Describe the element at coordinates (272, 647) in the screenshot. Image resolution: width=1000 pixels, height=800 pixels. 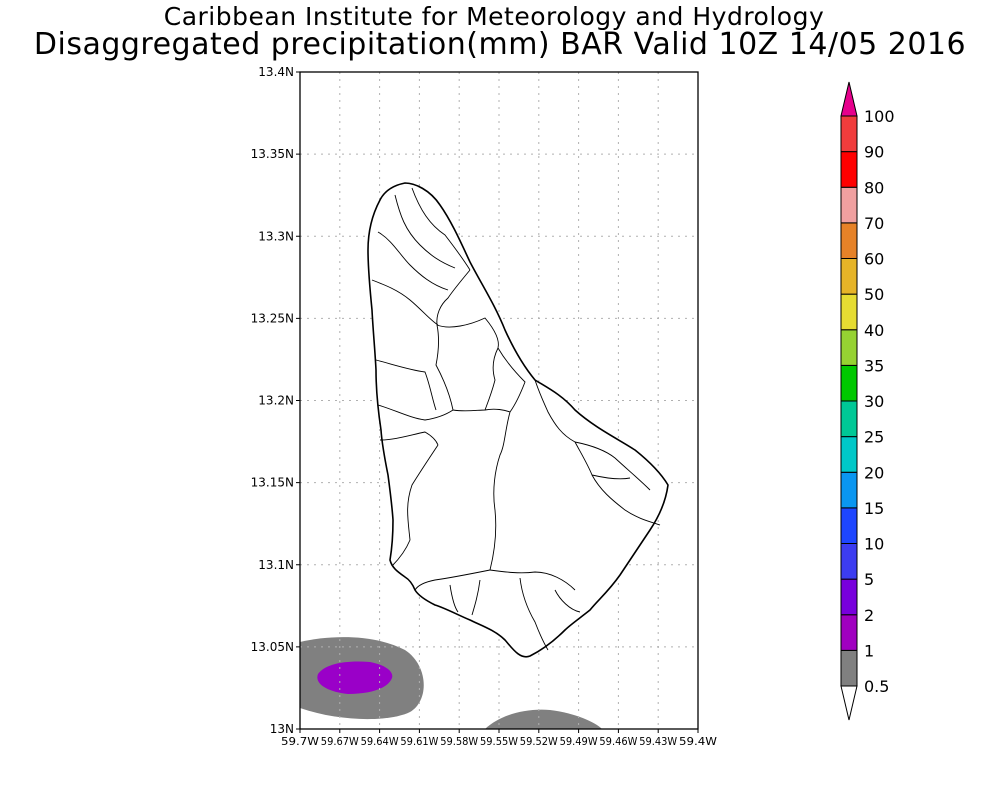
I see `lat-tick-label: 13.05N` at that location.